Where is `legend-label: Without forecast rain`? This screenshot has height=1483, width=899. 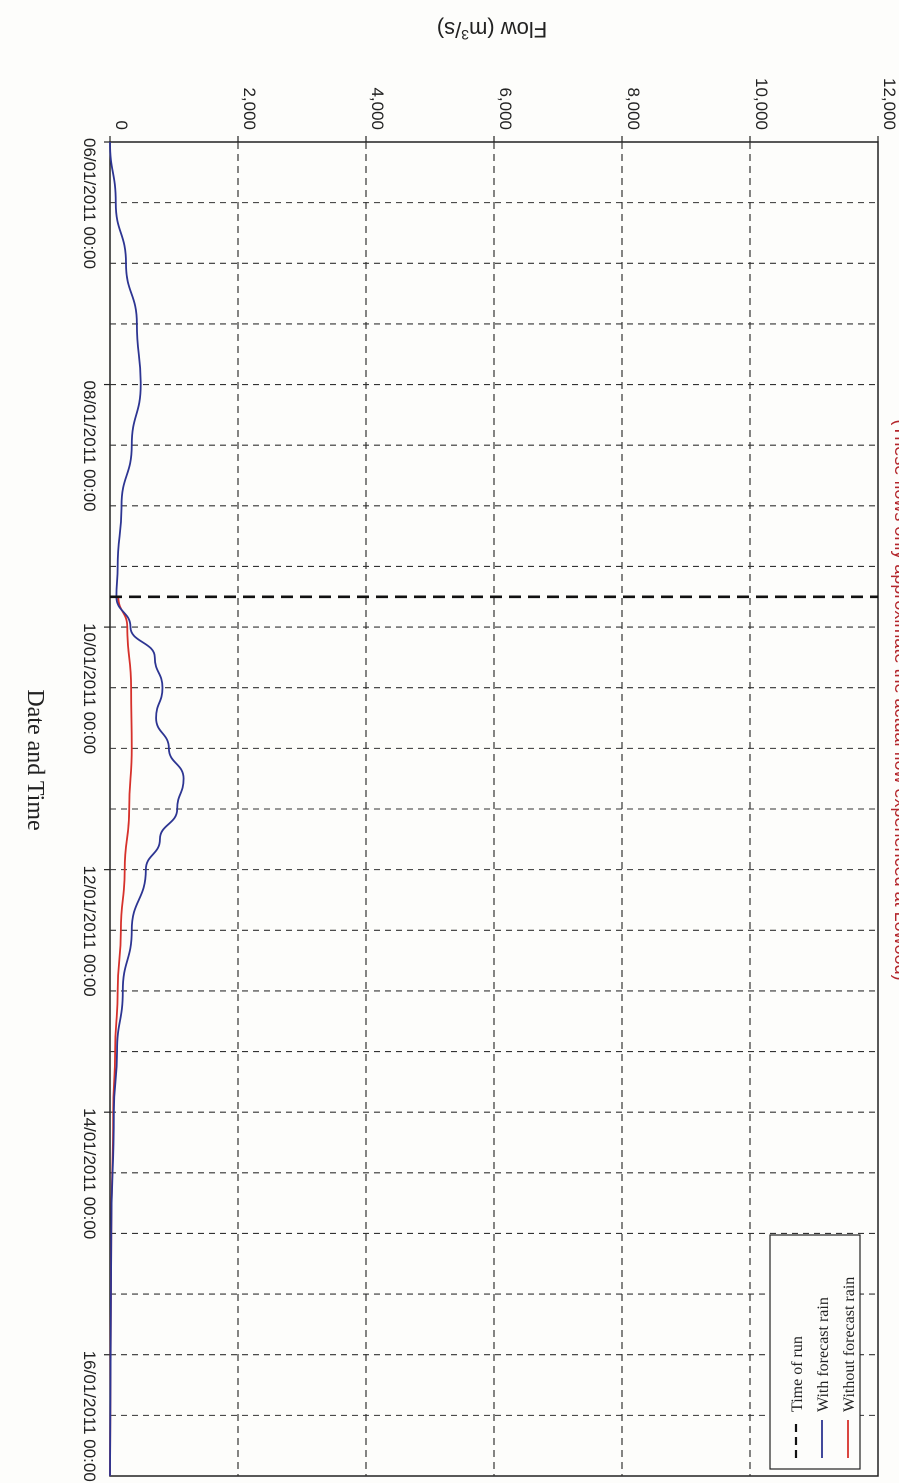 legend-label: Without forecast rain is located at coordinates (849, 1344).